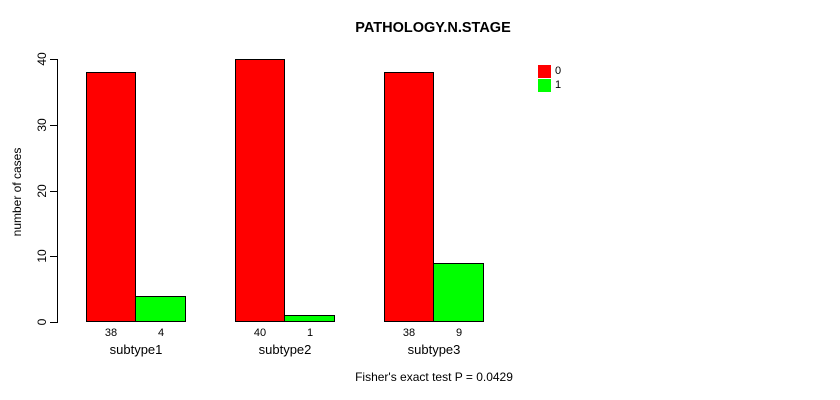 Image resolution: width=840 pixels, height=400 pixels. What do you see at coordinates (558, 85) in the screenshot?
I see `legend-label: 1` at bounding box center [558, 85].